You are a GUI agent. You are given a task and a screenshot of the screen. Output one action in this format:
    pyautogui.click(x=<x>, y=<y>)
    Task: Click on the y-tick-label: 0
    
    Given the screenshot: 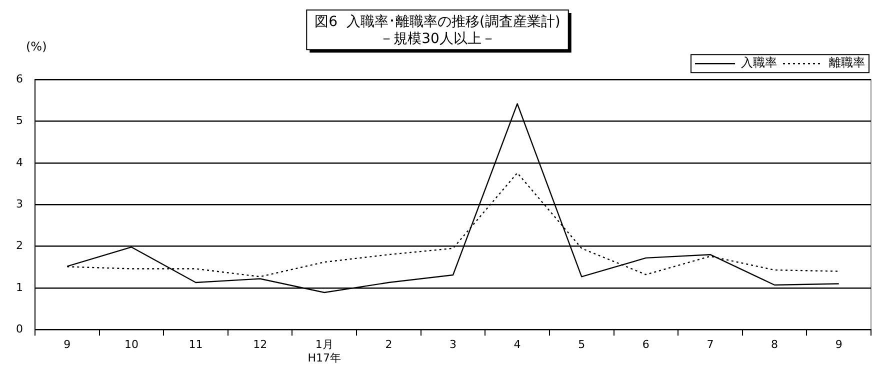 What is the action you would take?
    pyautogui.click(x=19, y=329)
    